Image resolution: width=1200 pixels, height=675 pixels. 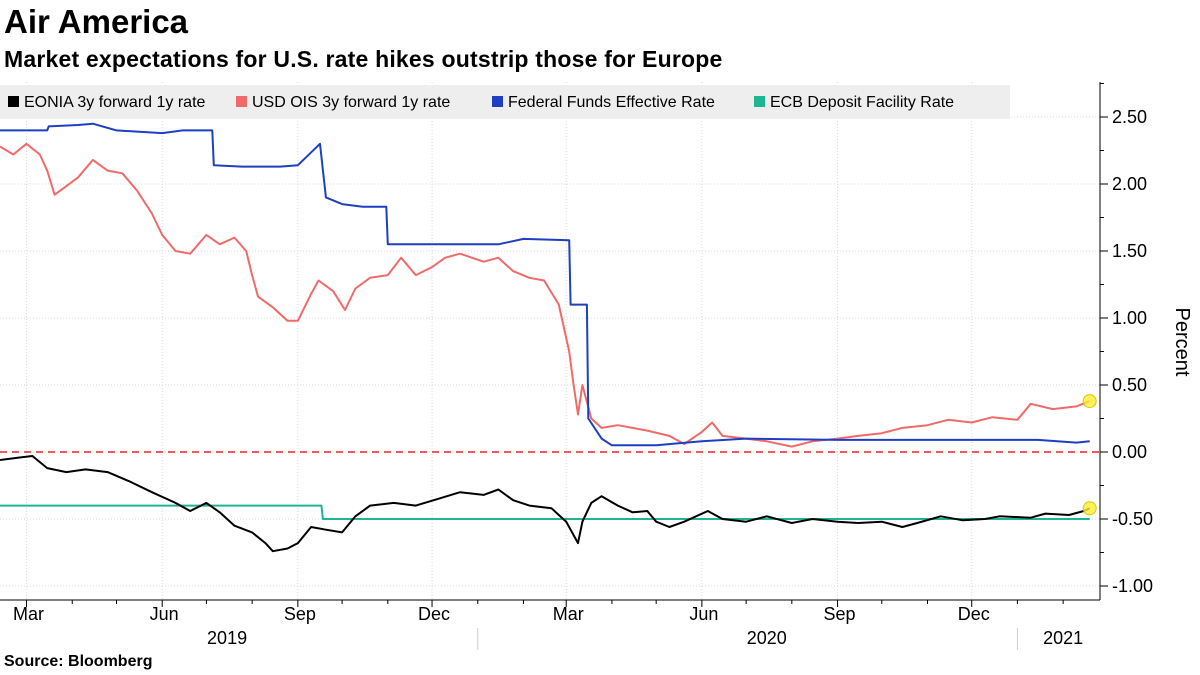 I want to click on legend-label: EONIA 3y forward 1y rate, so click(x=115, y=102).